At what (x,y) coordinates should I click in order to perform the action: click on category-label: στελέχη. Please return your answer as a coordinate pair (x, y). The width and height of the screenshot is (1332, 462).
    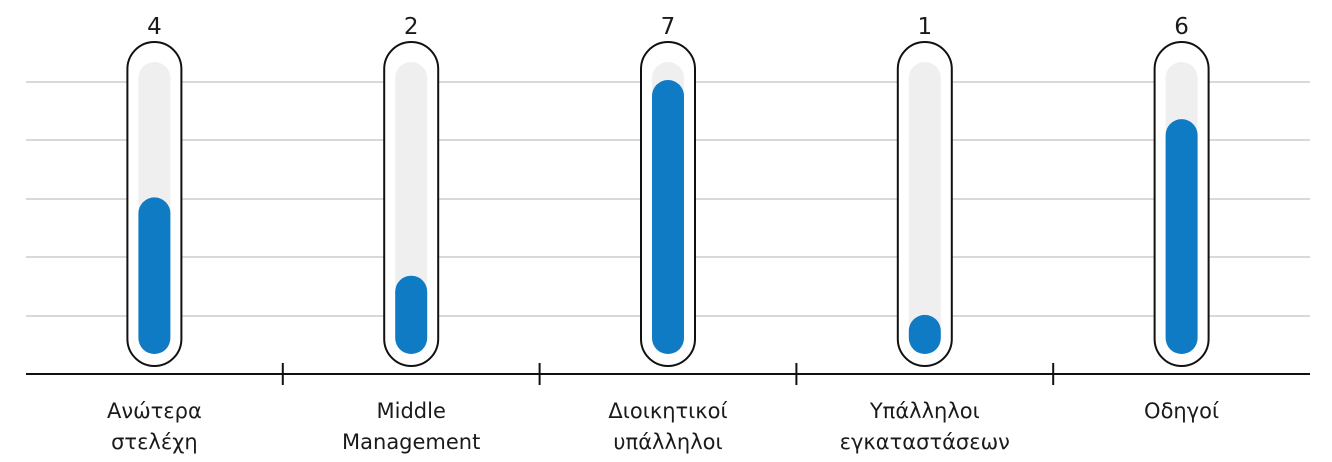
    Looking at the image, I should click on (154, 442).